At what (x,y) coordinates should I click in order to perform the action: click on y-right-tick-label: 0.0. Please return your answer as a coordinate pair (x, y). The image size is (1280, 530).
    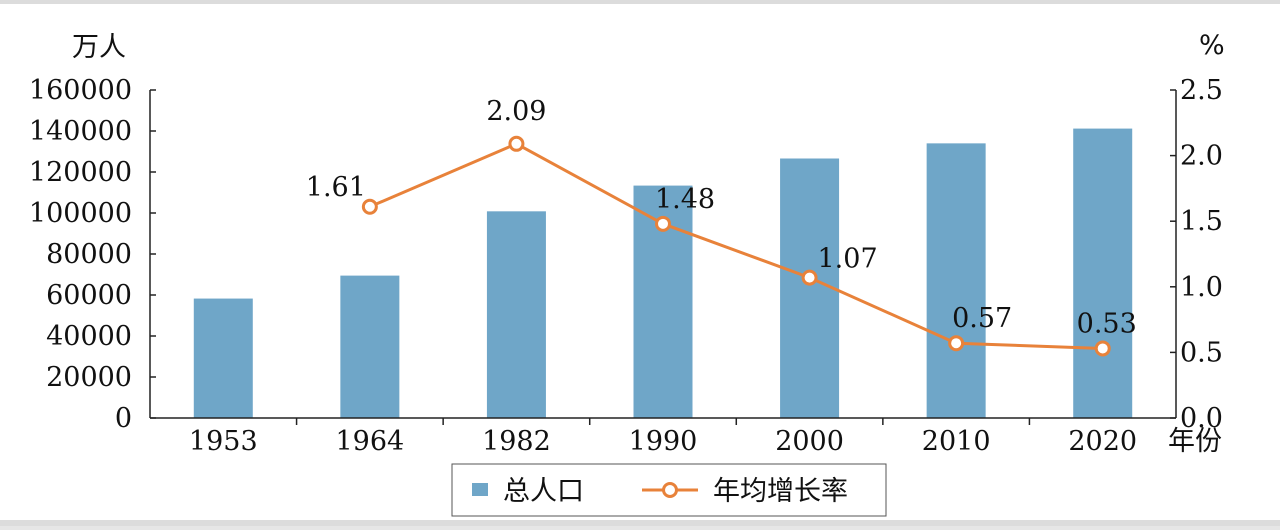
    Looking at the image, I should click on (1201, 418).